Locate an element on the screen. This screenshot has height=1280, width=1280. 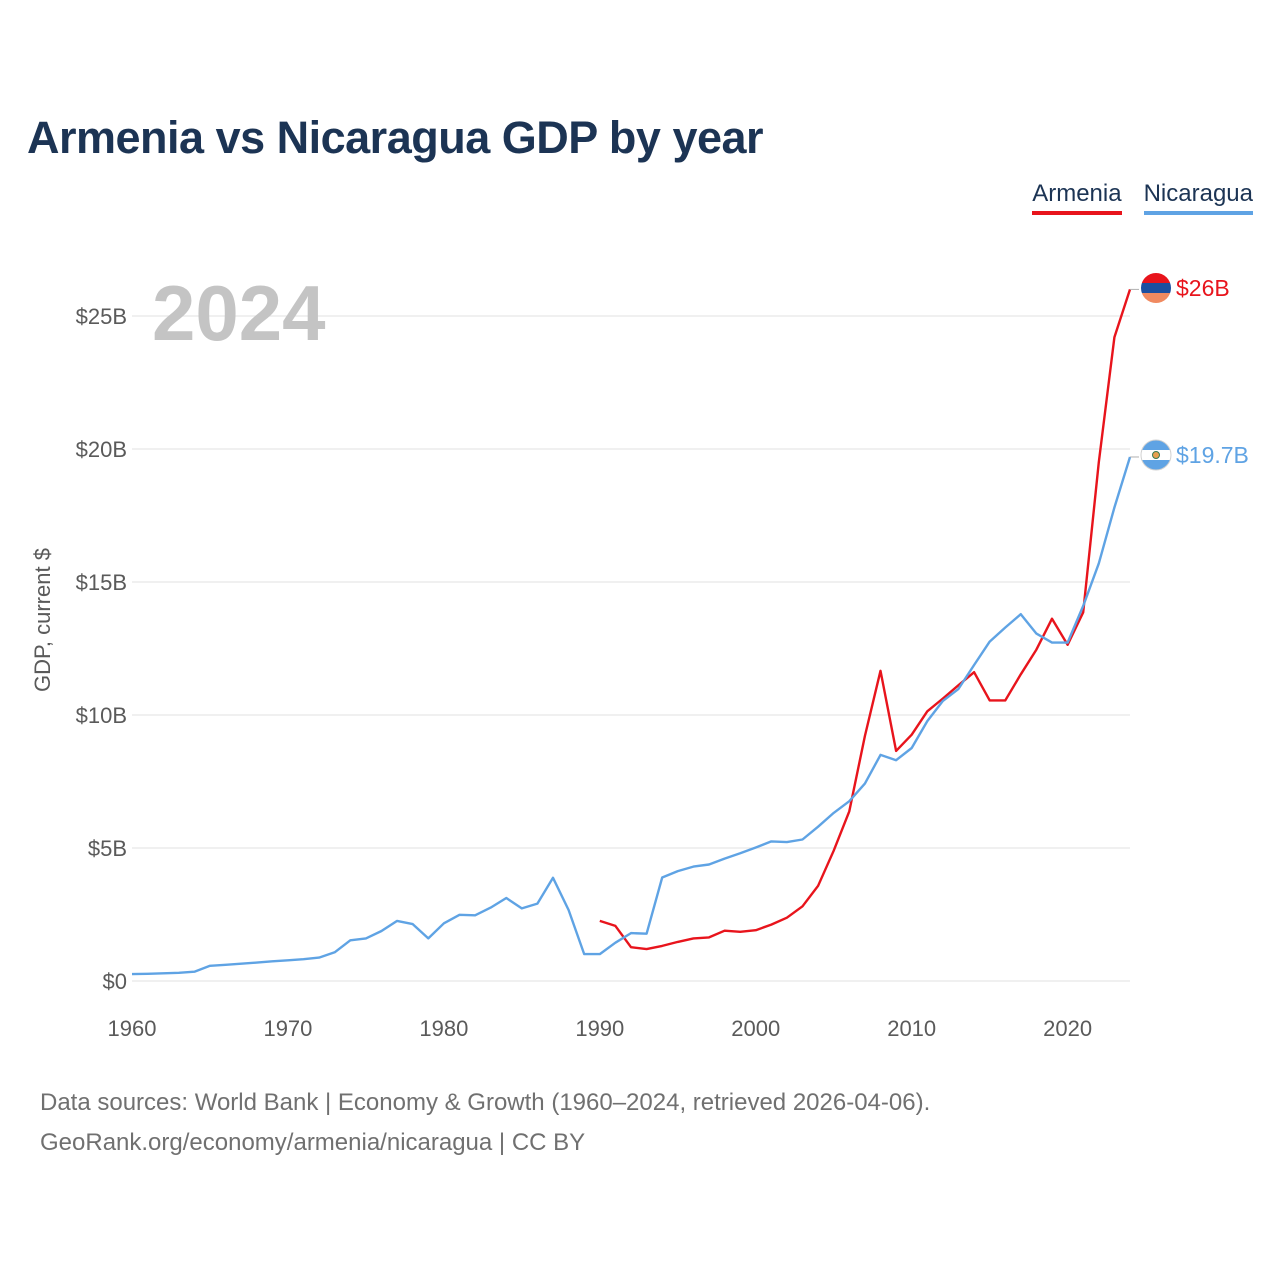
x-tick-label: 1960 is located at coordinates (132, 1028).